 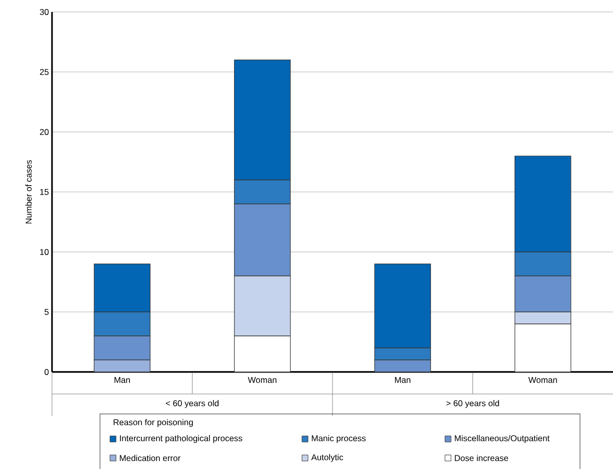 I want to click on y-tick-label: 20, so click(x=44, y=131).